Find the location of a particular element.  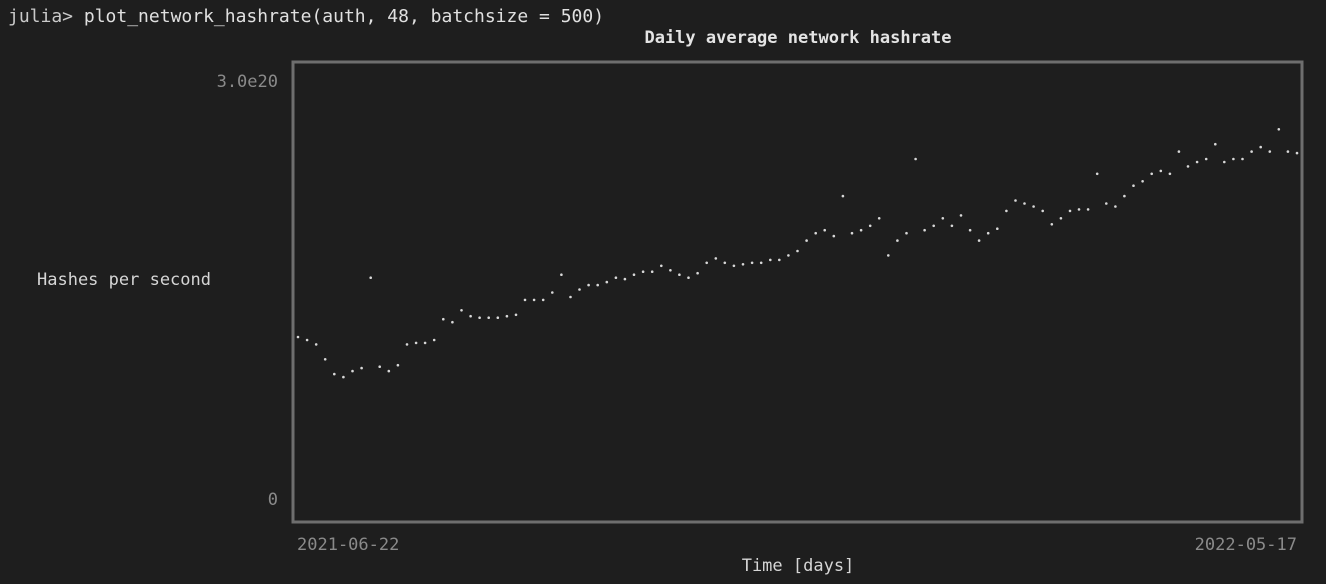

x-axis-label: Time [days] is located at coordinates (798, 566).